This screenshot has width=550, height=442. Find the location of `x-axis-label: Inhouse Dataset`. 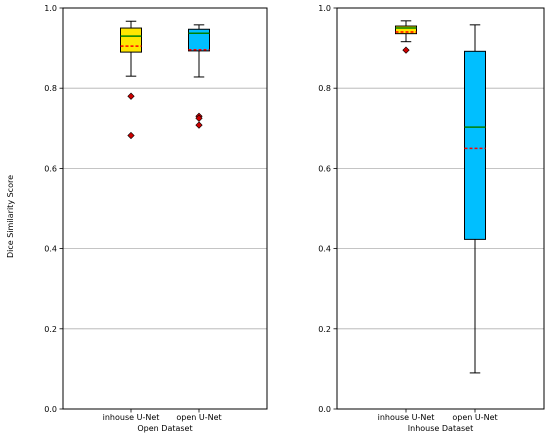

x-axis-label: Inhouse Dataset is located at coordinates (440, 428).